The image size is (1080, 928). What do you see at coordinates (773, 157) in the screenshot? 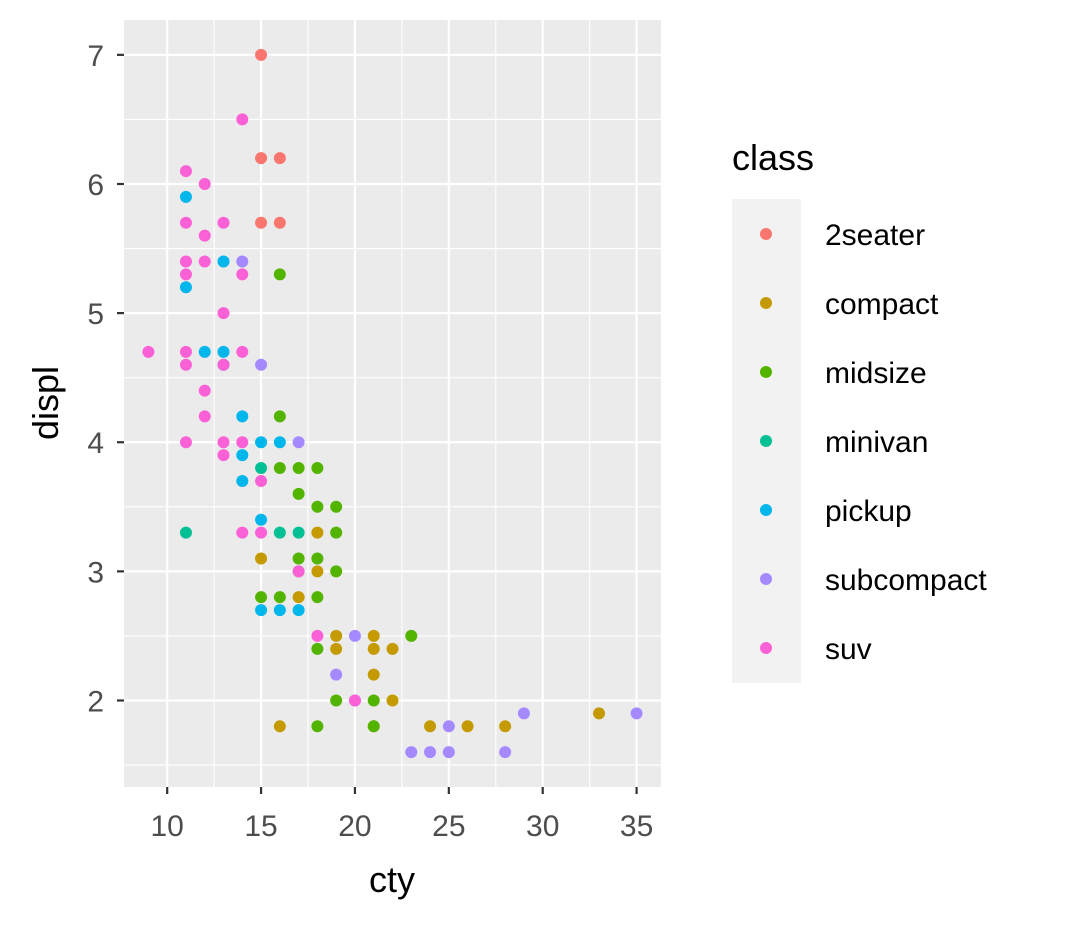
I see `legend-title: class` at bounding box center [773, 157].